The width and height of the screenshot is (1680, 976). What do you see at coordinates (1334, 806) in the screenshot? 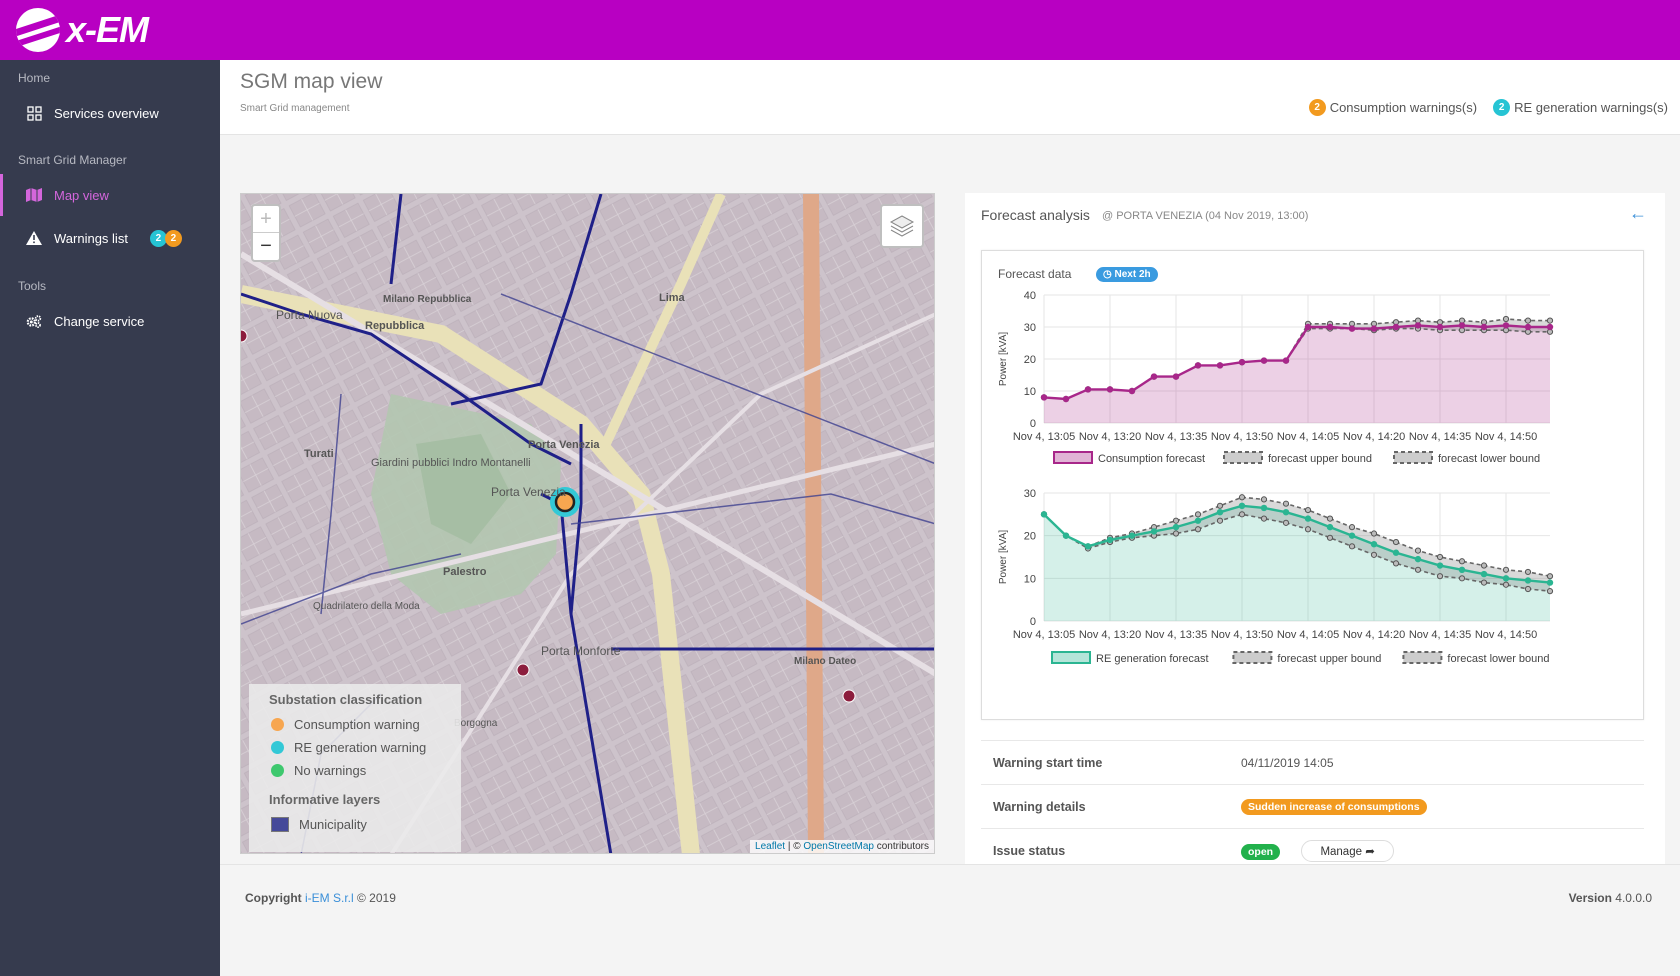
I see `warning-details-badge: Sudden increase of consumptions` at bounding box center [1334, 806].